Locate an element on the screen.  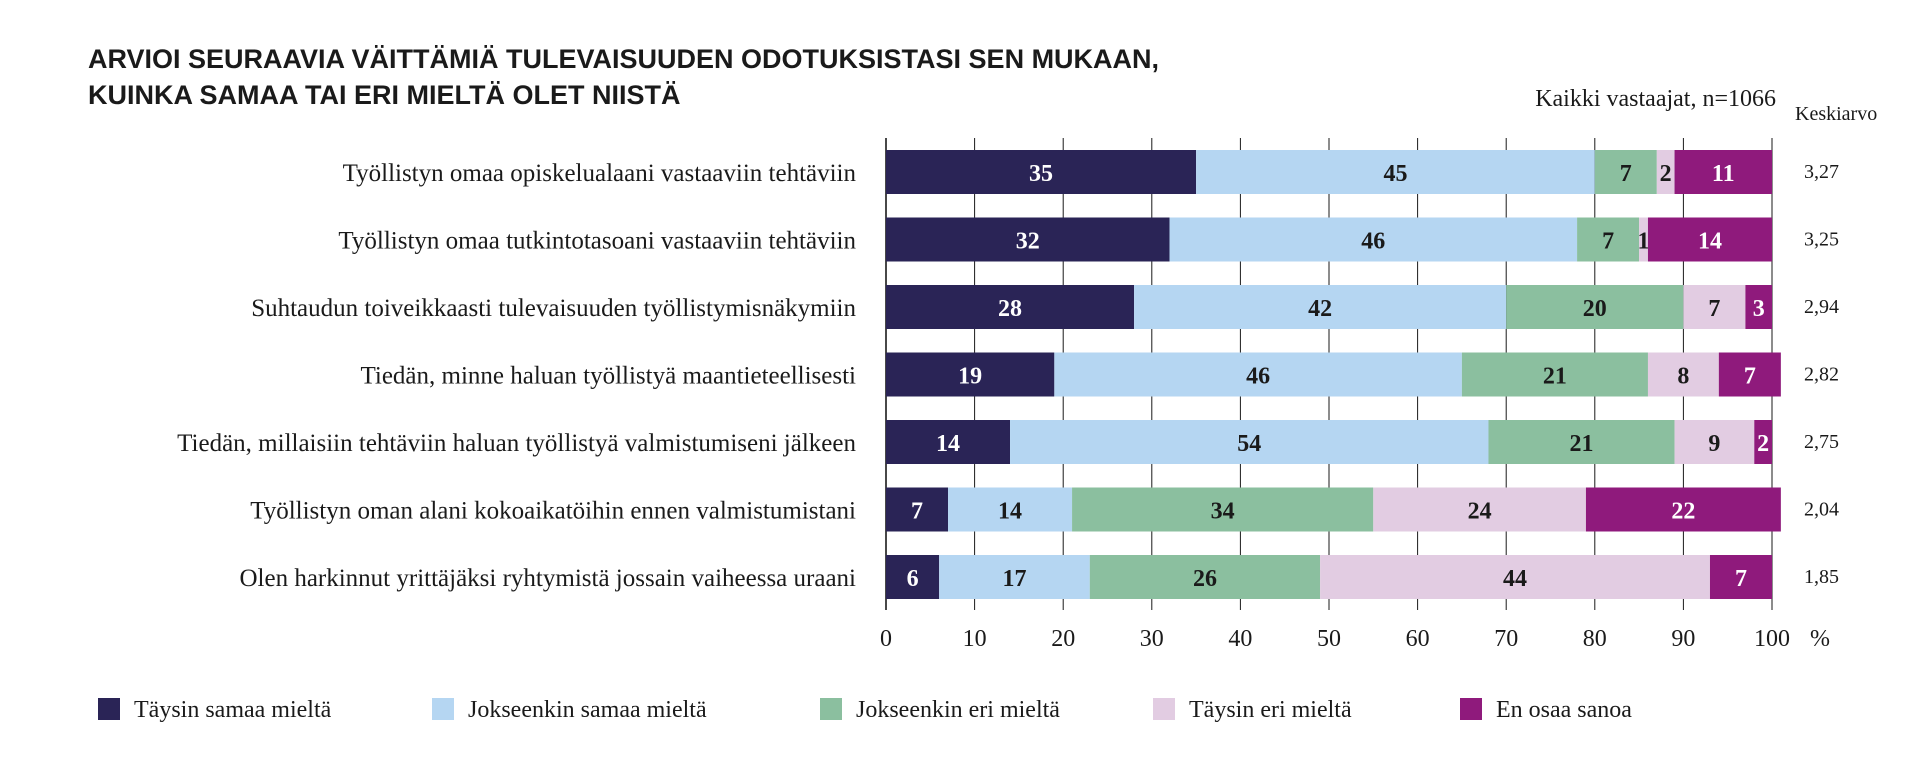
x-tick-label-20: 20 is located at coordinates (1063, 639).